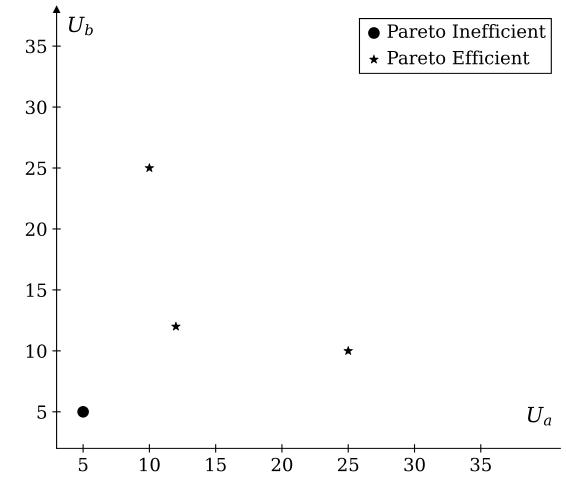  Describe the element at coordinates (36, 168) in the screenshot. I see `y-tick-label: 25` at that location.